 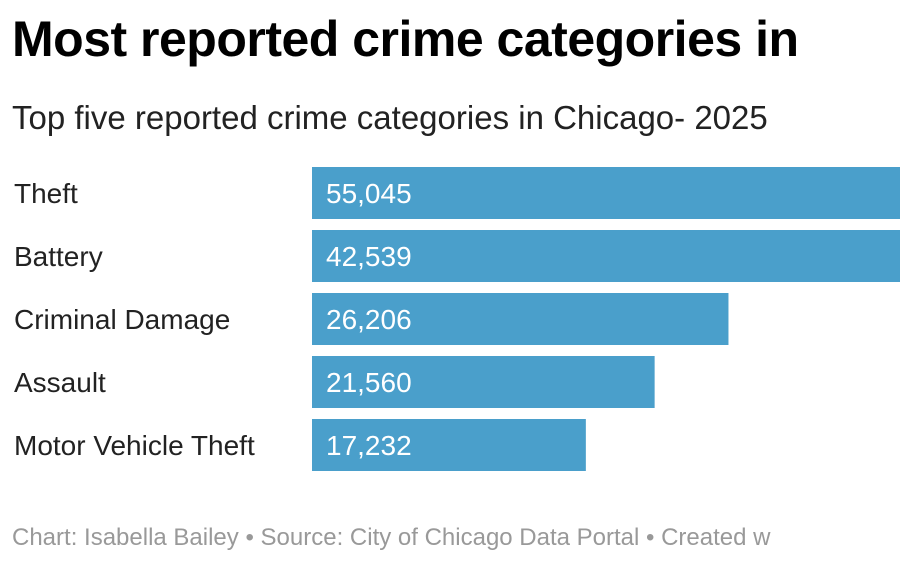 What do you see at coordinates (122, 319) in the screenshot?
I see `category-label: Criminal Damage` at bounding box center [122, 319].